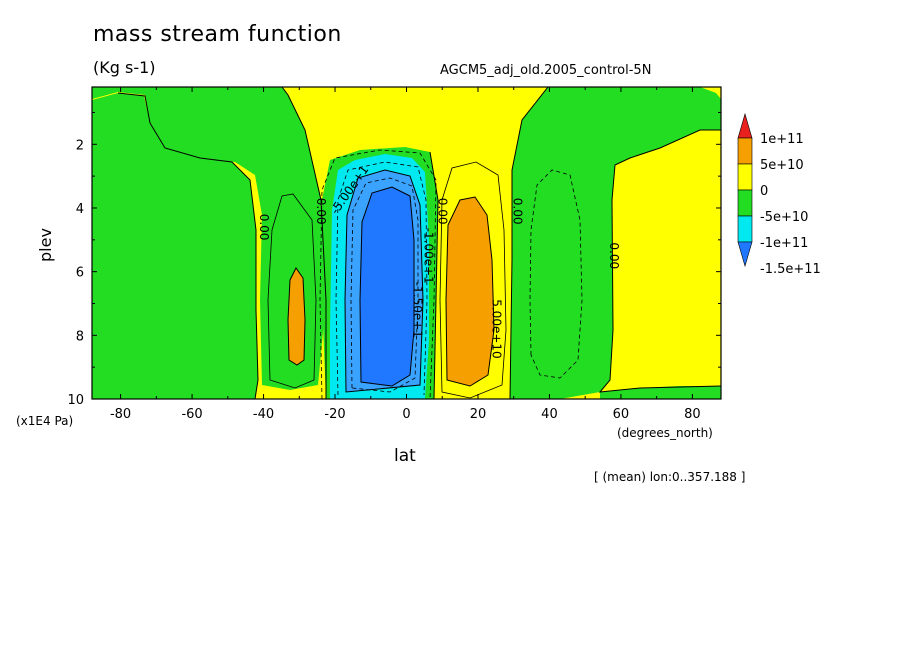 The image size is (904, 654). Describe the element at coordinates (188, 245) in the screenshot. I see `zero-contour-south` at that location.